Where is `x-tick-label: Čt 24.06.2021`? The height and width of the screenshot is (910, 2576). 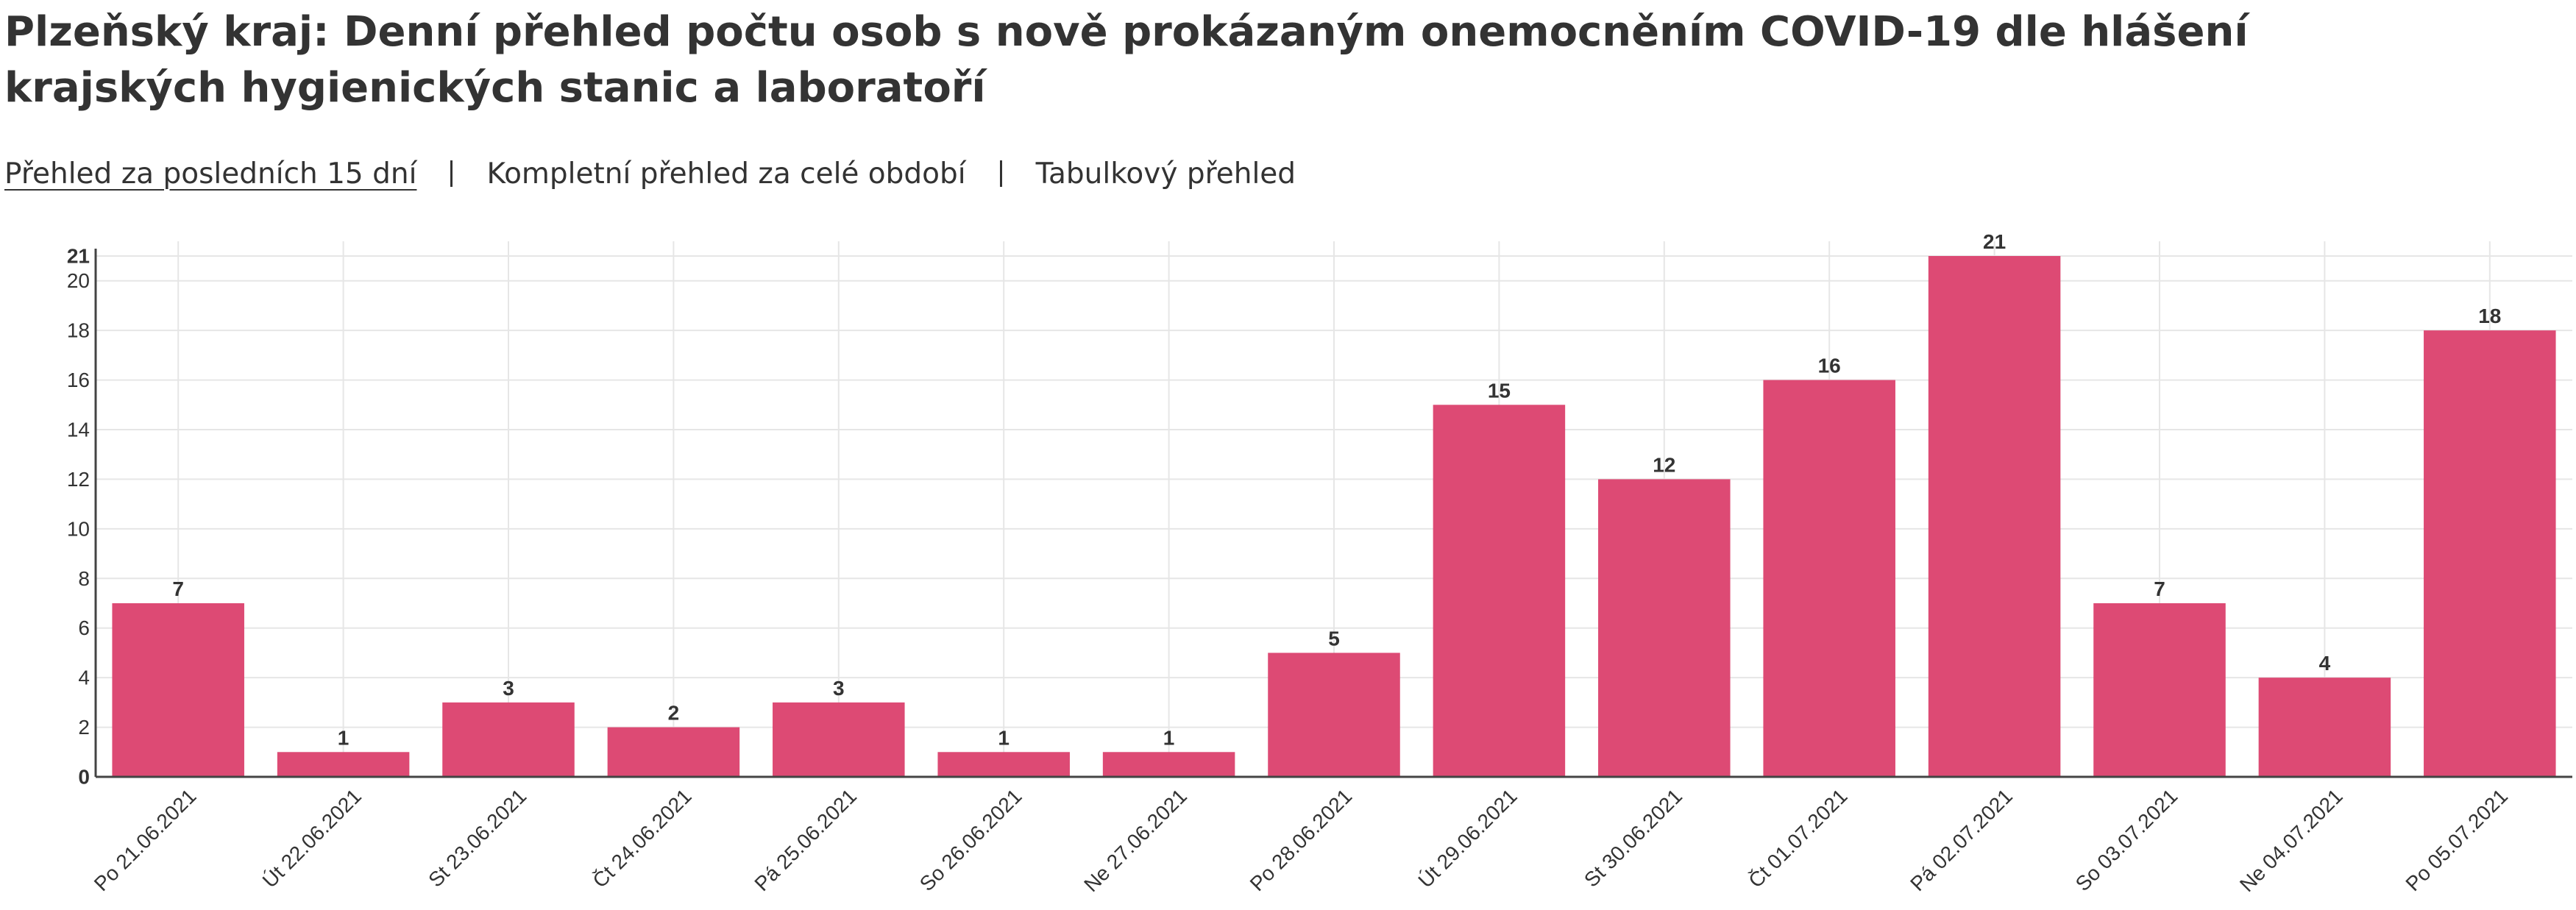 x-tick-label: Čt 24.06.2021 is located at coordinates (641, 838).